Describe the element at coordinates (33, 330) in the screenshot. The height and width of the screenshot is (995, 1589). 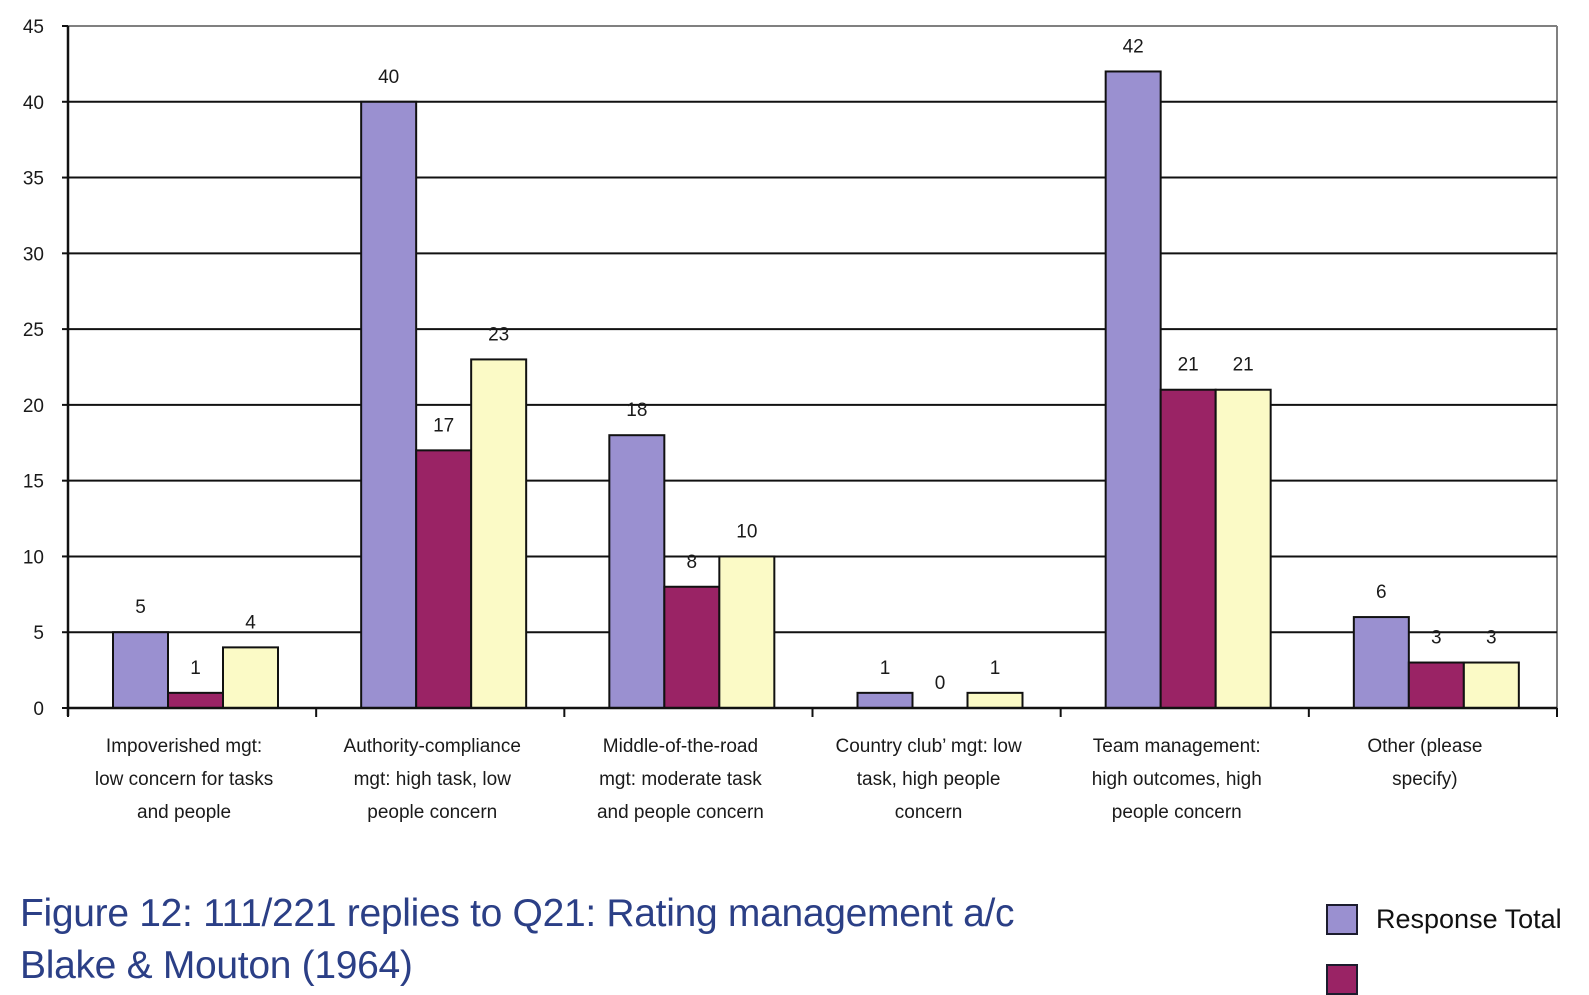
I see `y-tick-label: 25` at that location.